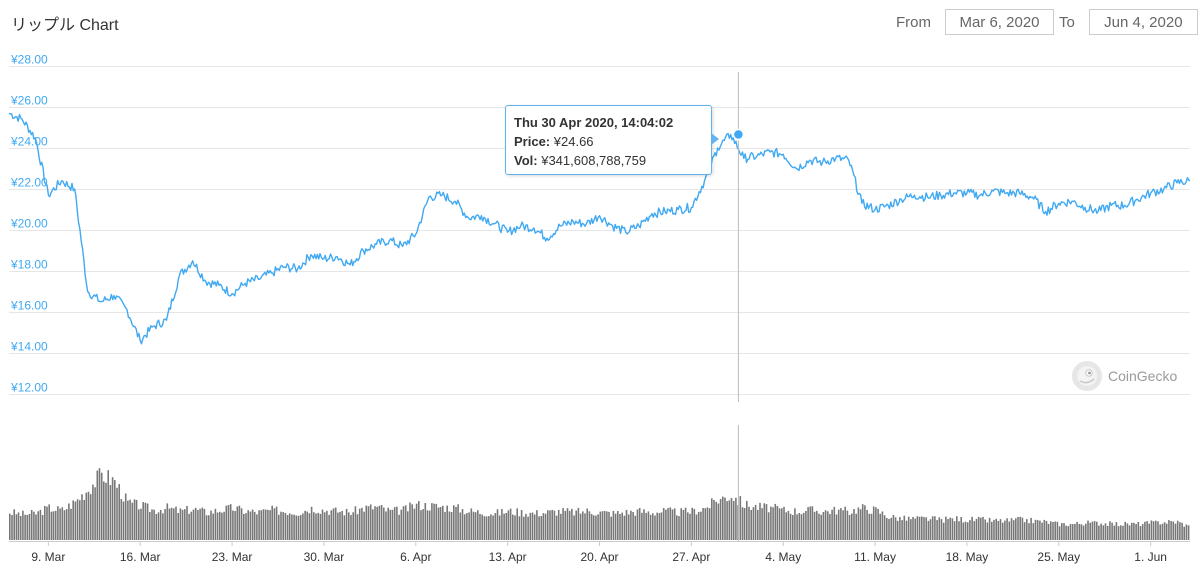  Describe the element at coordinates (875, 557) in the screenshot. I see `x-tick-label: 11. May` at that location.